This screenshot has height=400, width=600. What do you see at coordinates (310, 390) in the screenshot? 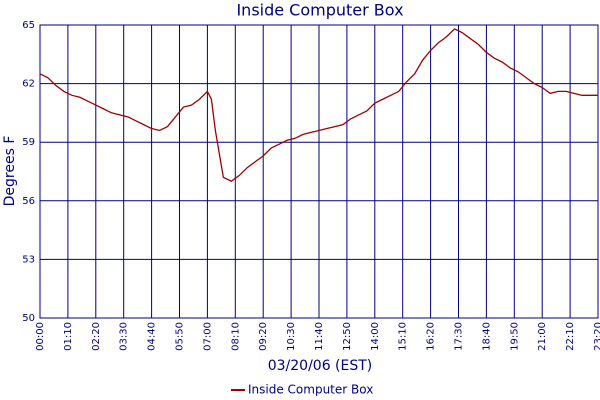
I see `legend-label: Inside Computer Box` at bounding box center [310, 390].